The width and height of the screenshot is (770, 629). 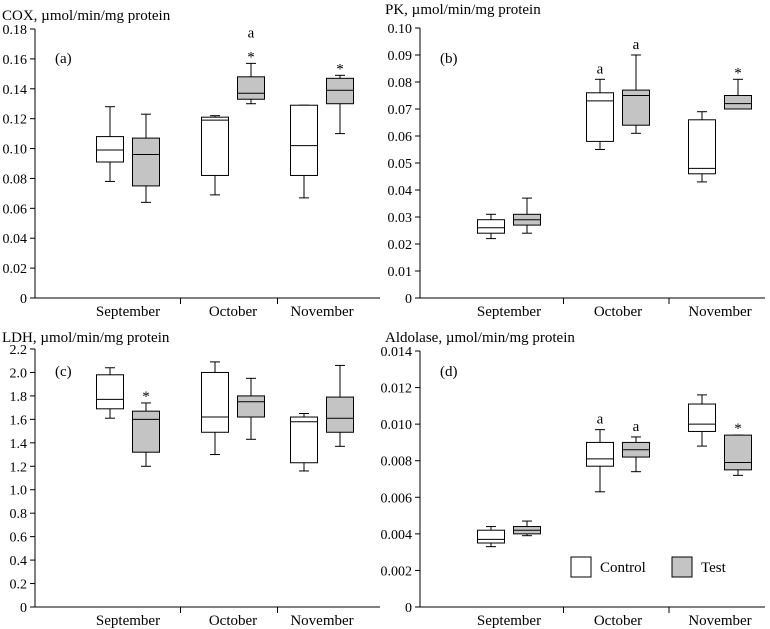 I want to click on y-tick-label: 0.12, so click(x=15, y=120).